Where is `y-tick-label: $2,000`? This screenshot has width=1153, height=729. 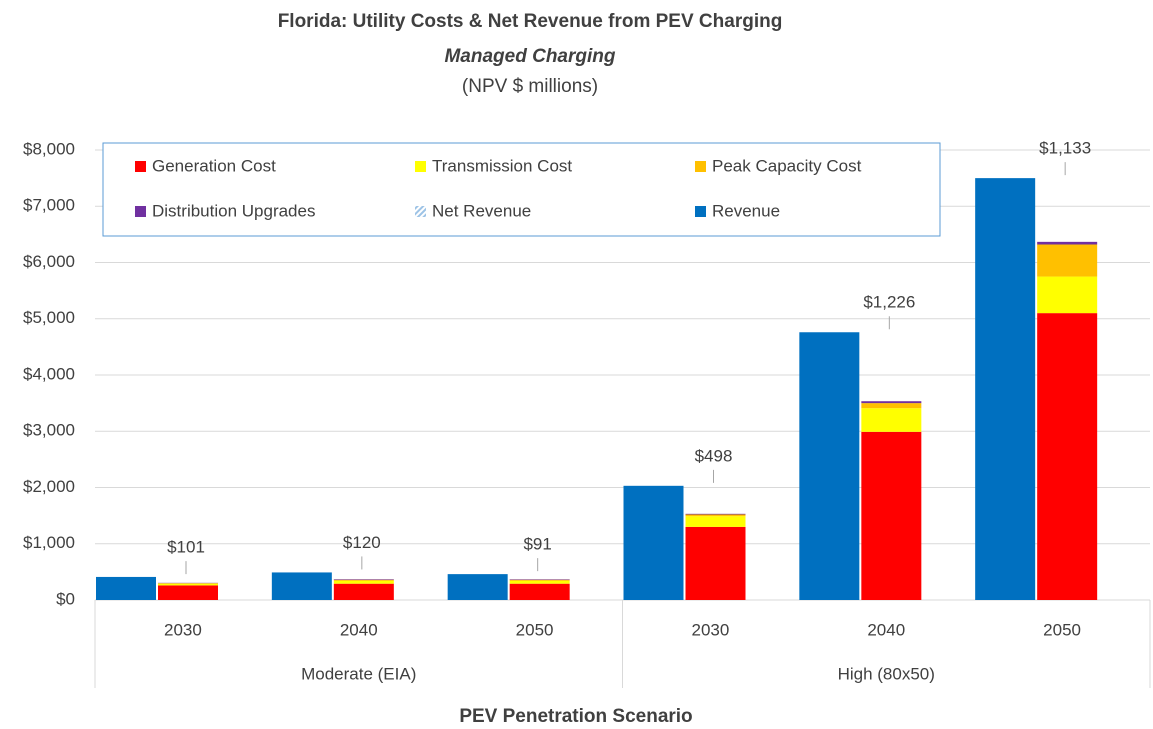 y-tick-label: $2,000 is located at coordinates (49, 486).